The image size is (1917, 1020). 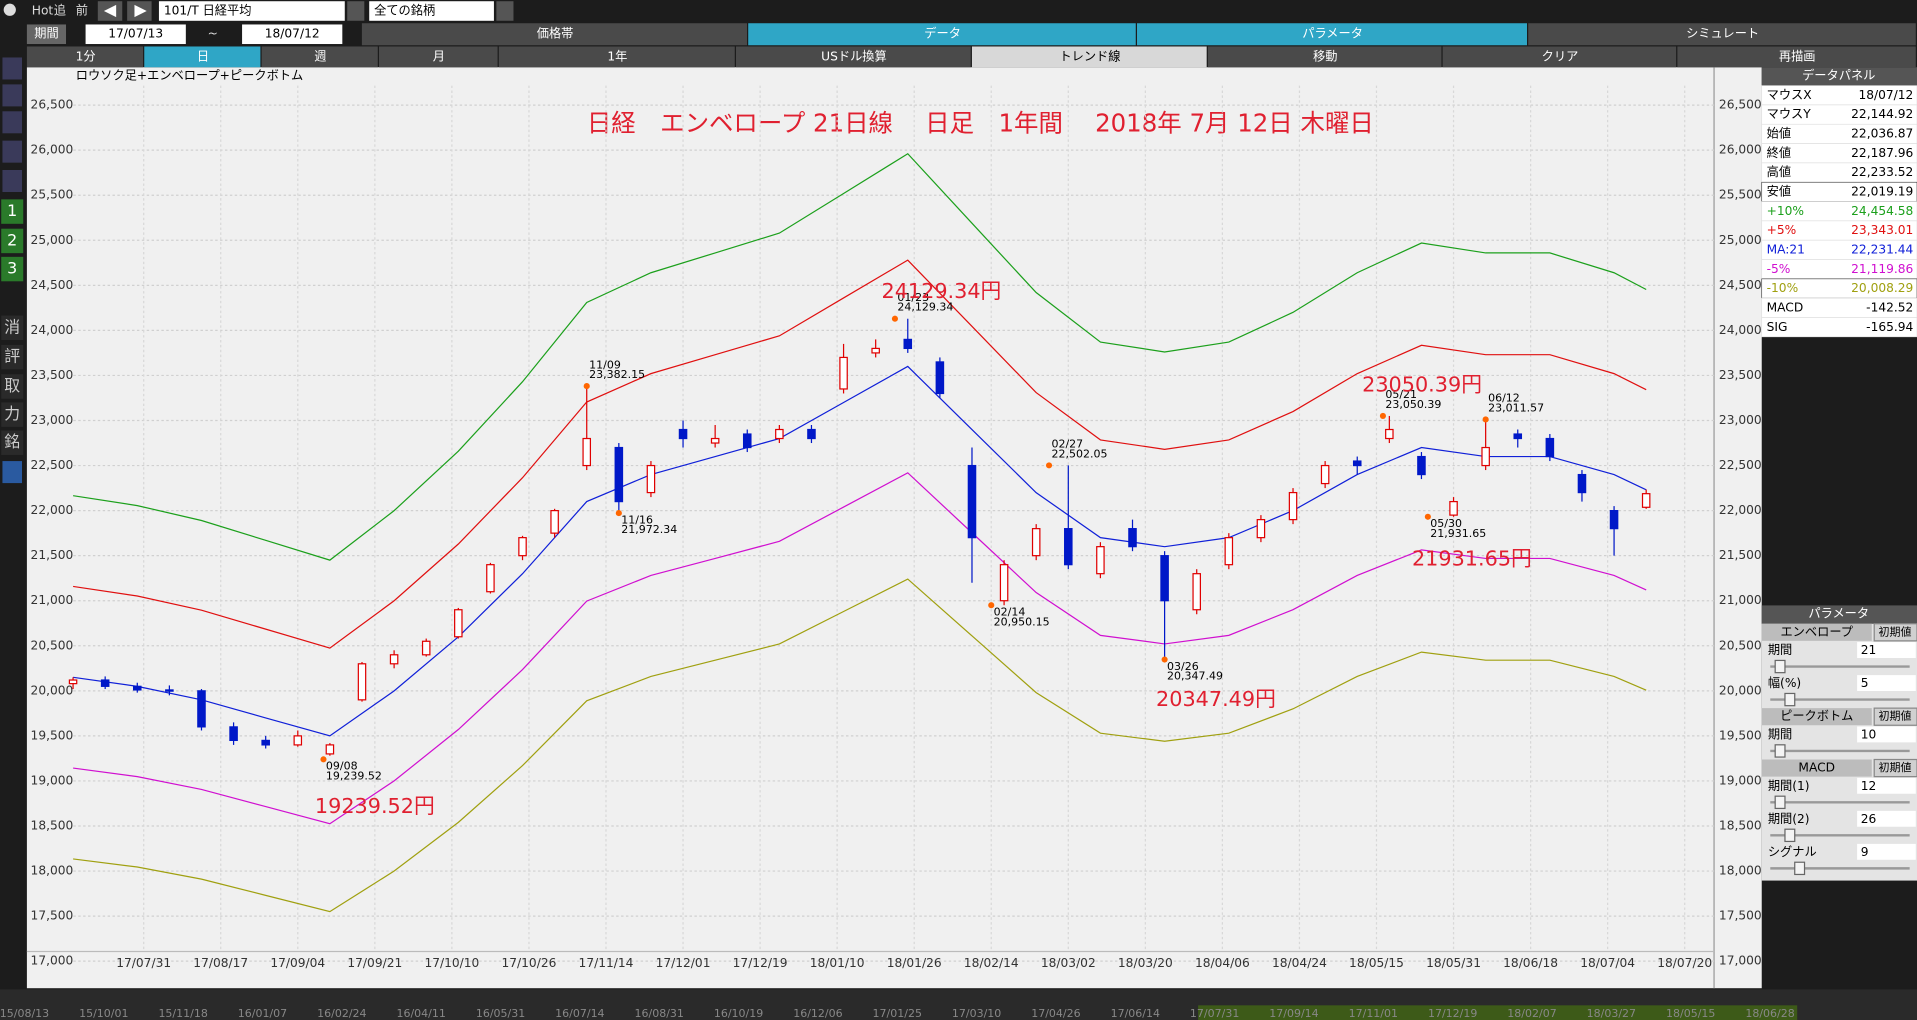 What do you see at coordinates (1427, 516) in the screenshot?
I see `peak-marker` at bounding box center [1427, 516].